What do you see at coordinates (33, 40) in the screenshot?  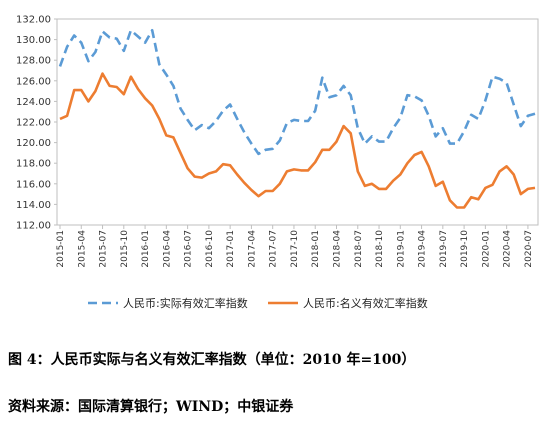 I see `y-tick-label: 130.00` at bounding box center [33, 40].